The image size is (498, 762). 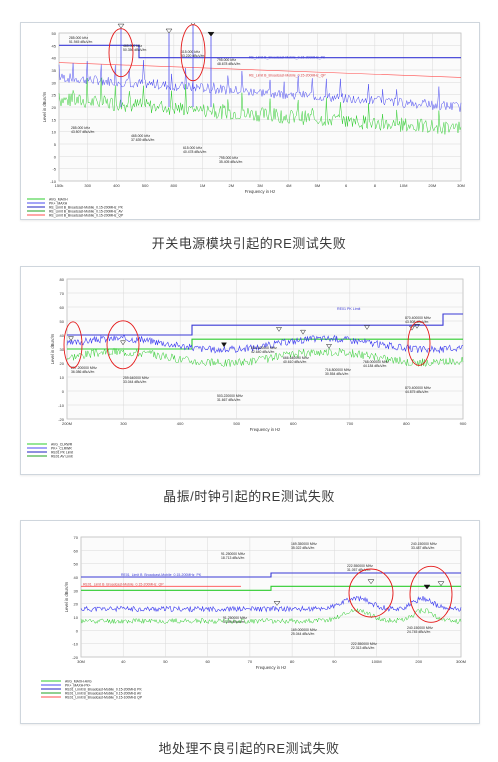 I want to click on annotation-level: 44.875 dBuV/m, so click(x=417, y=392).